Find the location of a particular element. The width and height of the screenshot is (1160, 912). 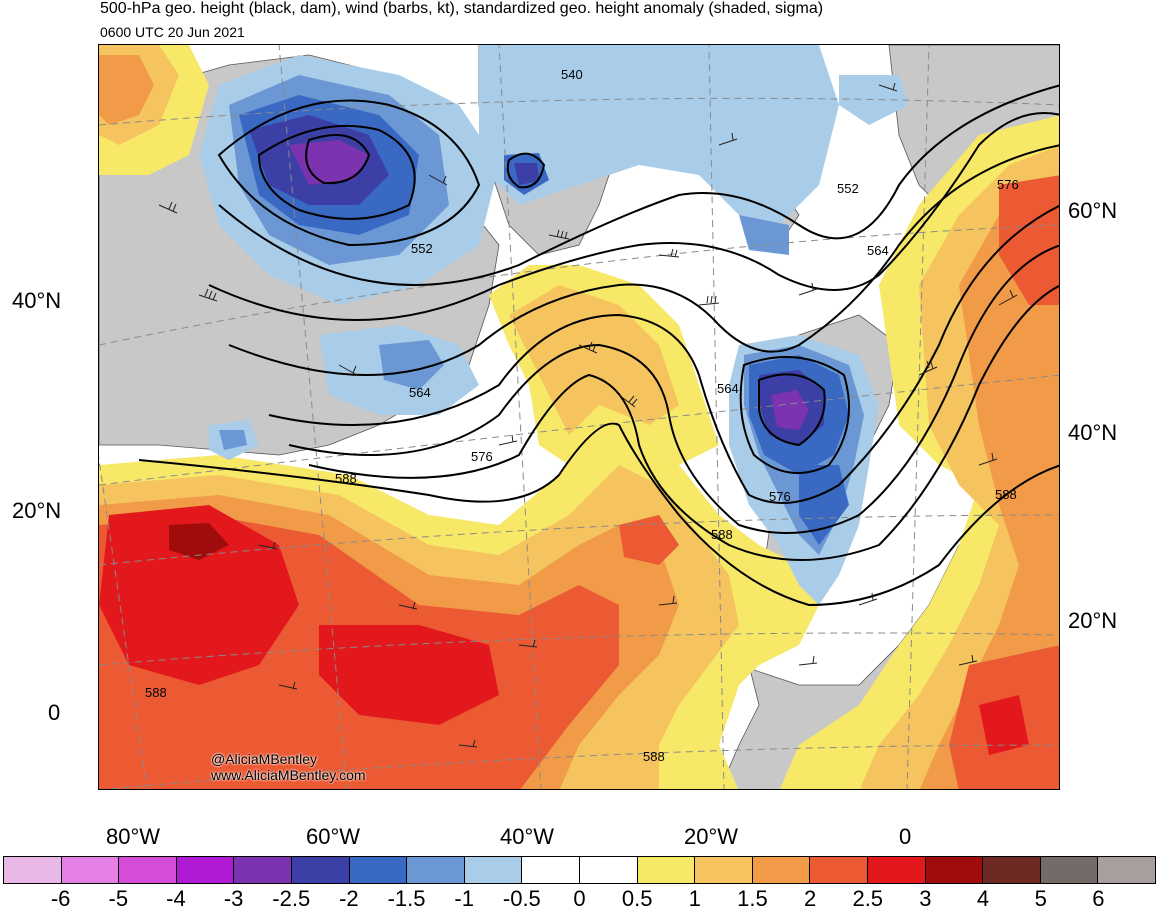

credit-site: www.AliciaMBentley.com is located at coordinates (288, 775).